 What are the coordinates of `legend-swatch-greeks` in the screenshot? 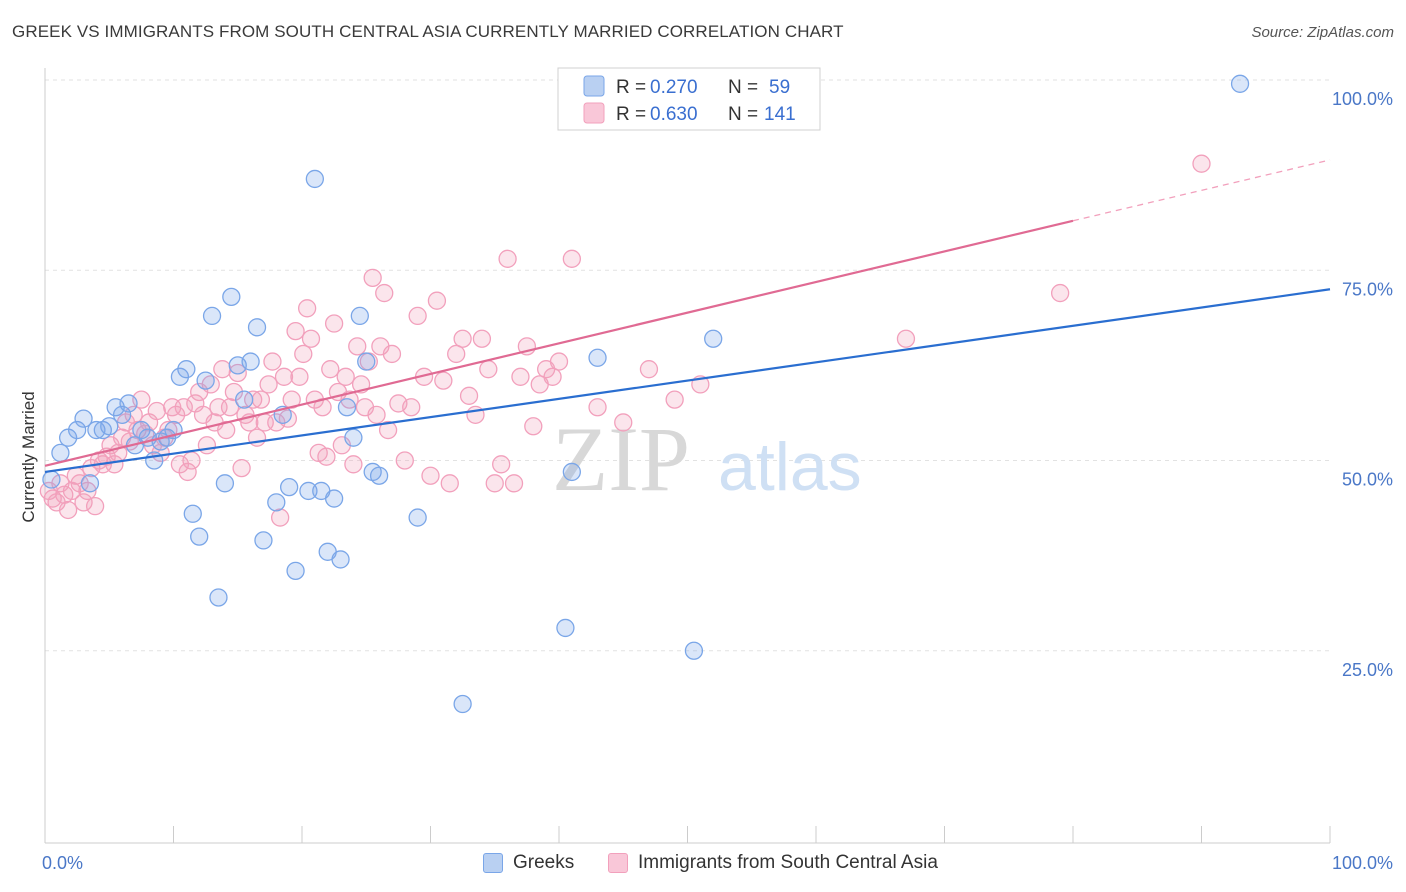 It's located at (594, 86).